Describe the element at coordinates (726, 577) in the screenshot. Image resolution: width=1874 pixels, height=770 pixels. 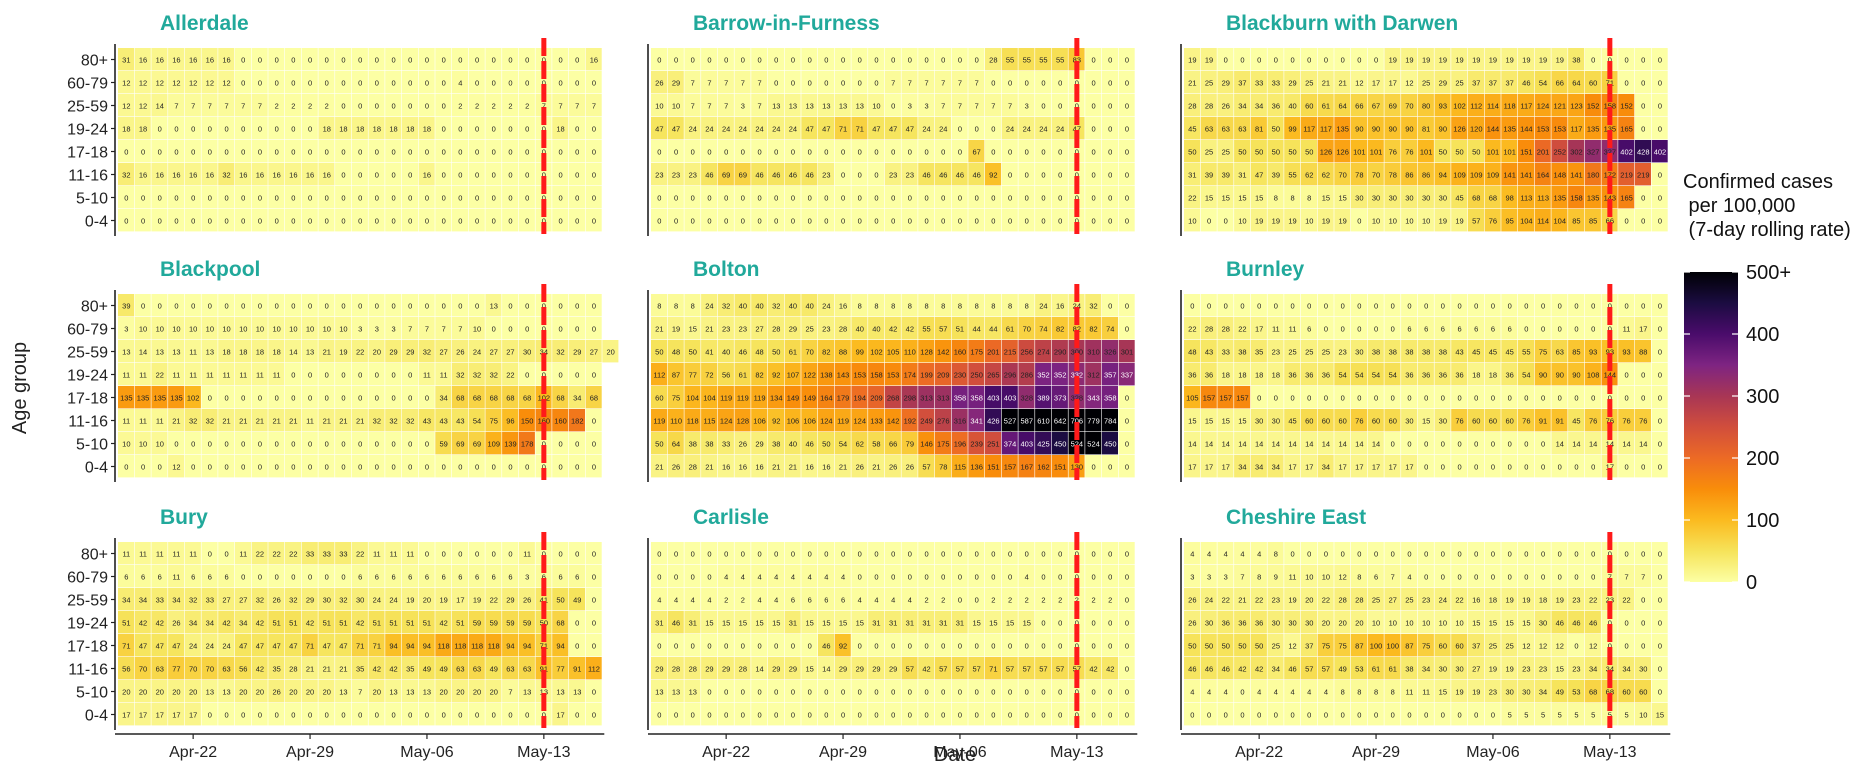
I see `cell-value-label: 4` at that location.